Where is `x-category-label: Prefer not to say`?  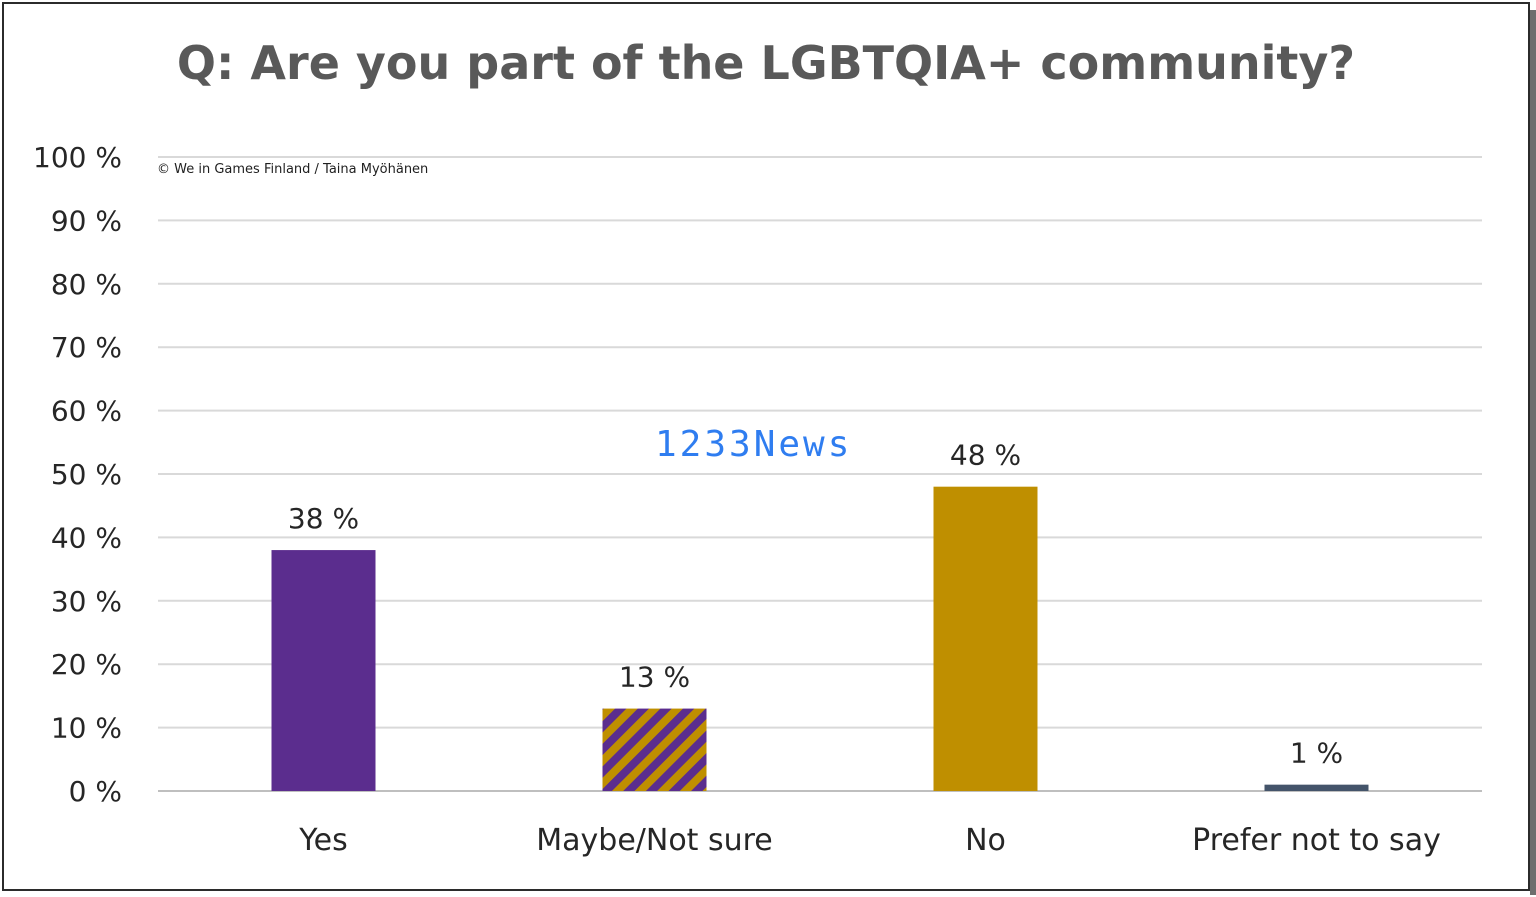
x-category-label: Prefer not to say is located at coordinates (1316, 840).